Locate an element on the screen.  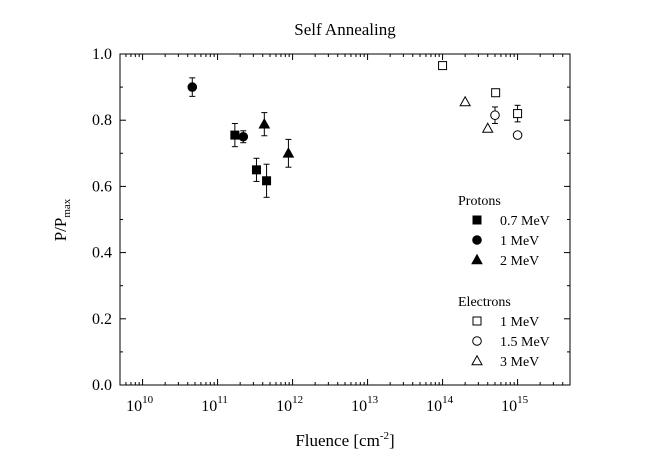
x-tick-label: 1015 is located at coordinates (515, 404).